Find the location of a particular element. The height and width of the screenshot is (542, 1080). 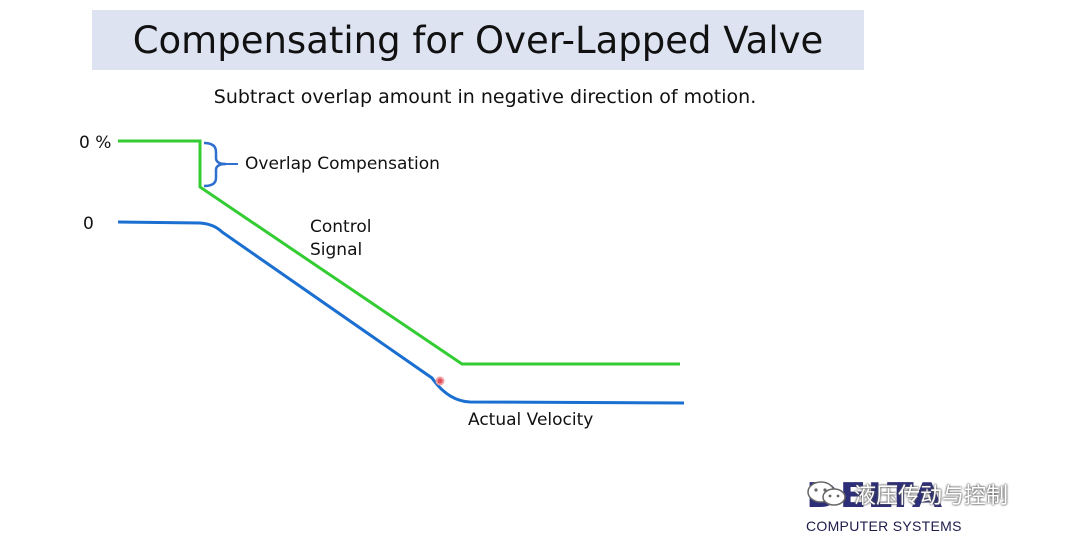

label-zero-percent: 0 % is located at coordinates (95, 143).